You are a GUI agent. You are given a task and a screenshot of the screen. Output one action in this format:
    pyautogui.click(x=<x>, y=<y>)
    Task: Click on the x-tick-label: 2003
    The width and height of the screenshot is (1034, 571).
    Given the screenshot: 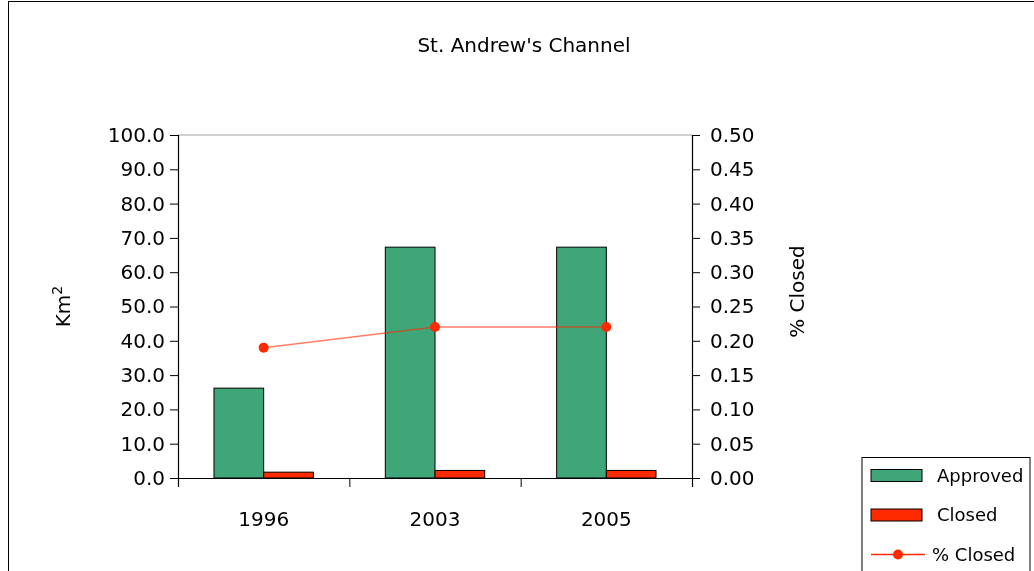 What is the action you would take?
    pyautogui.click(x=435, y=519)
    